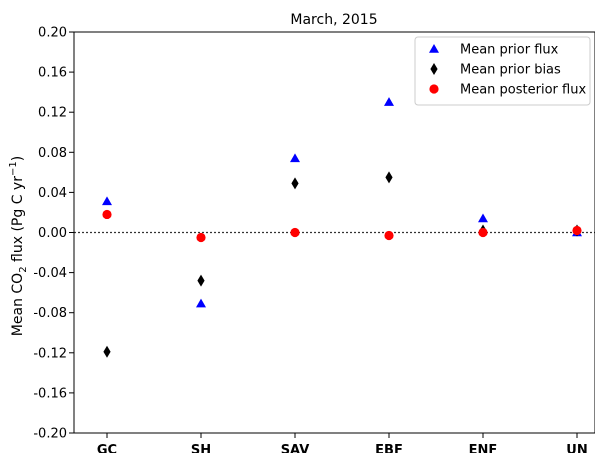 Image resolution: width=595 pixels, height=453 pixels. I want to click on legend-circle-marker, so click(434, 89).